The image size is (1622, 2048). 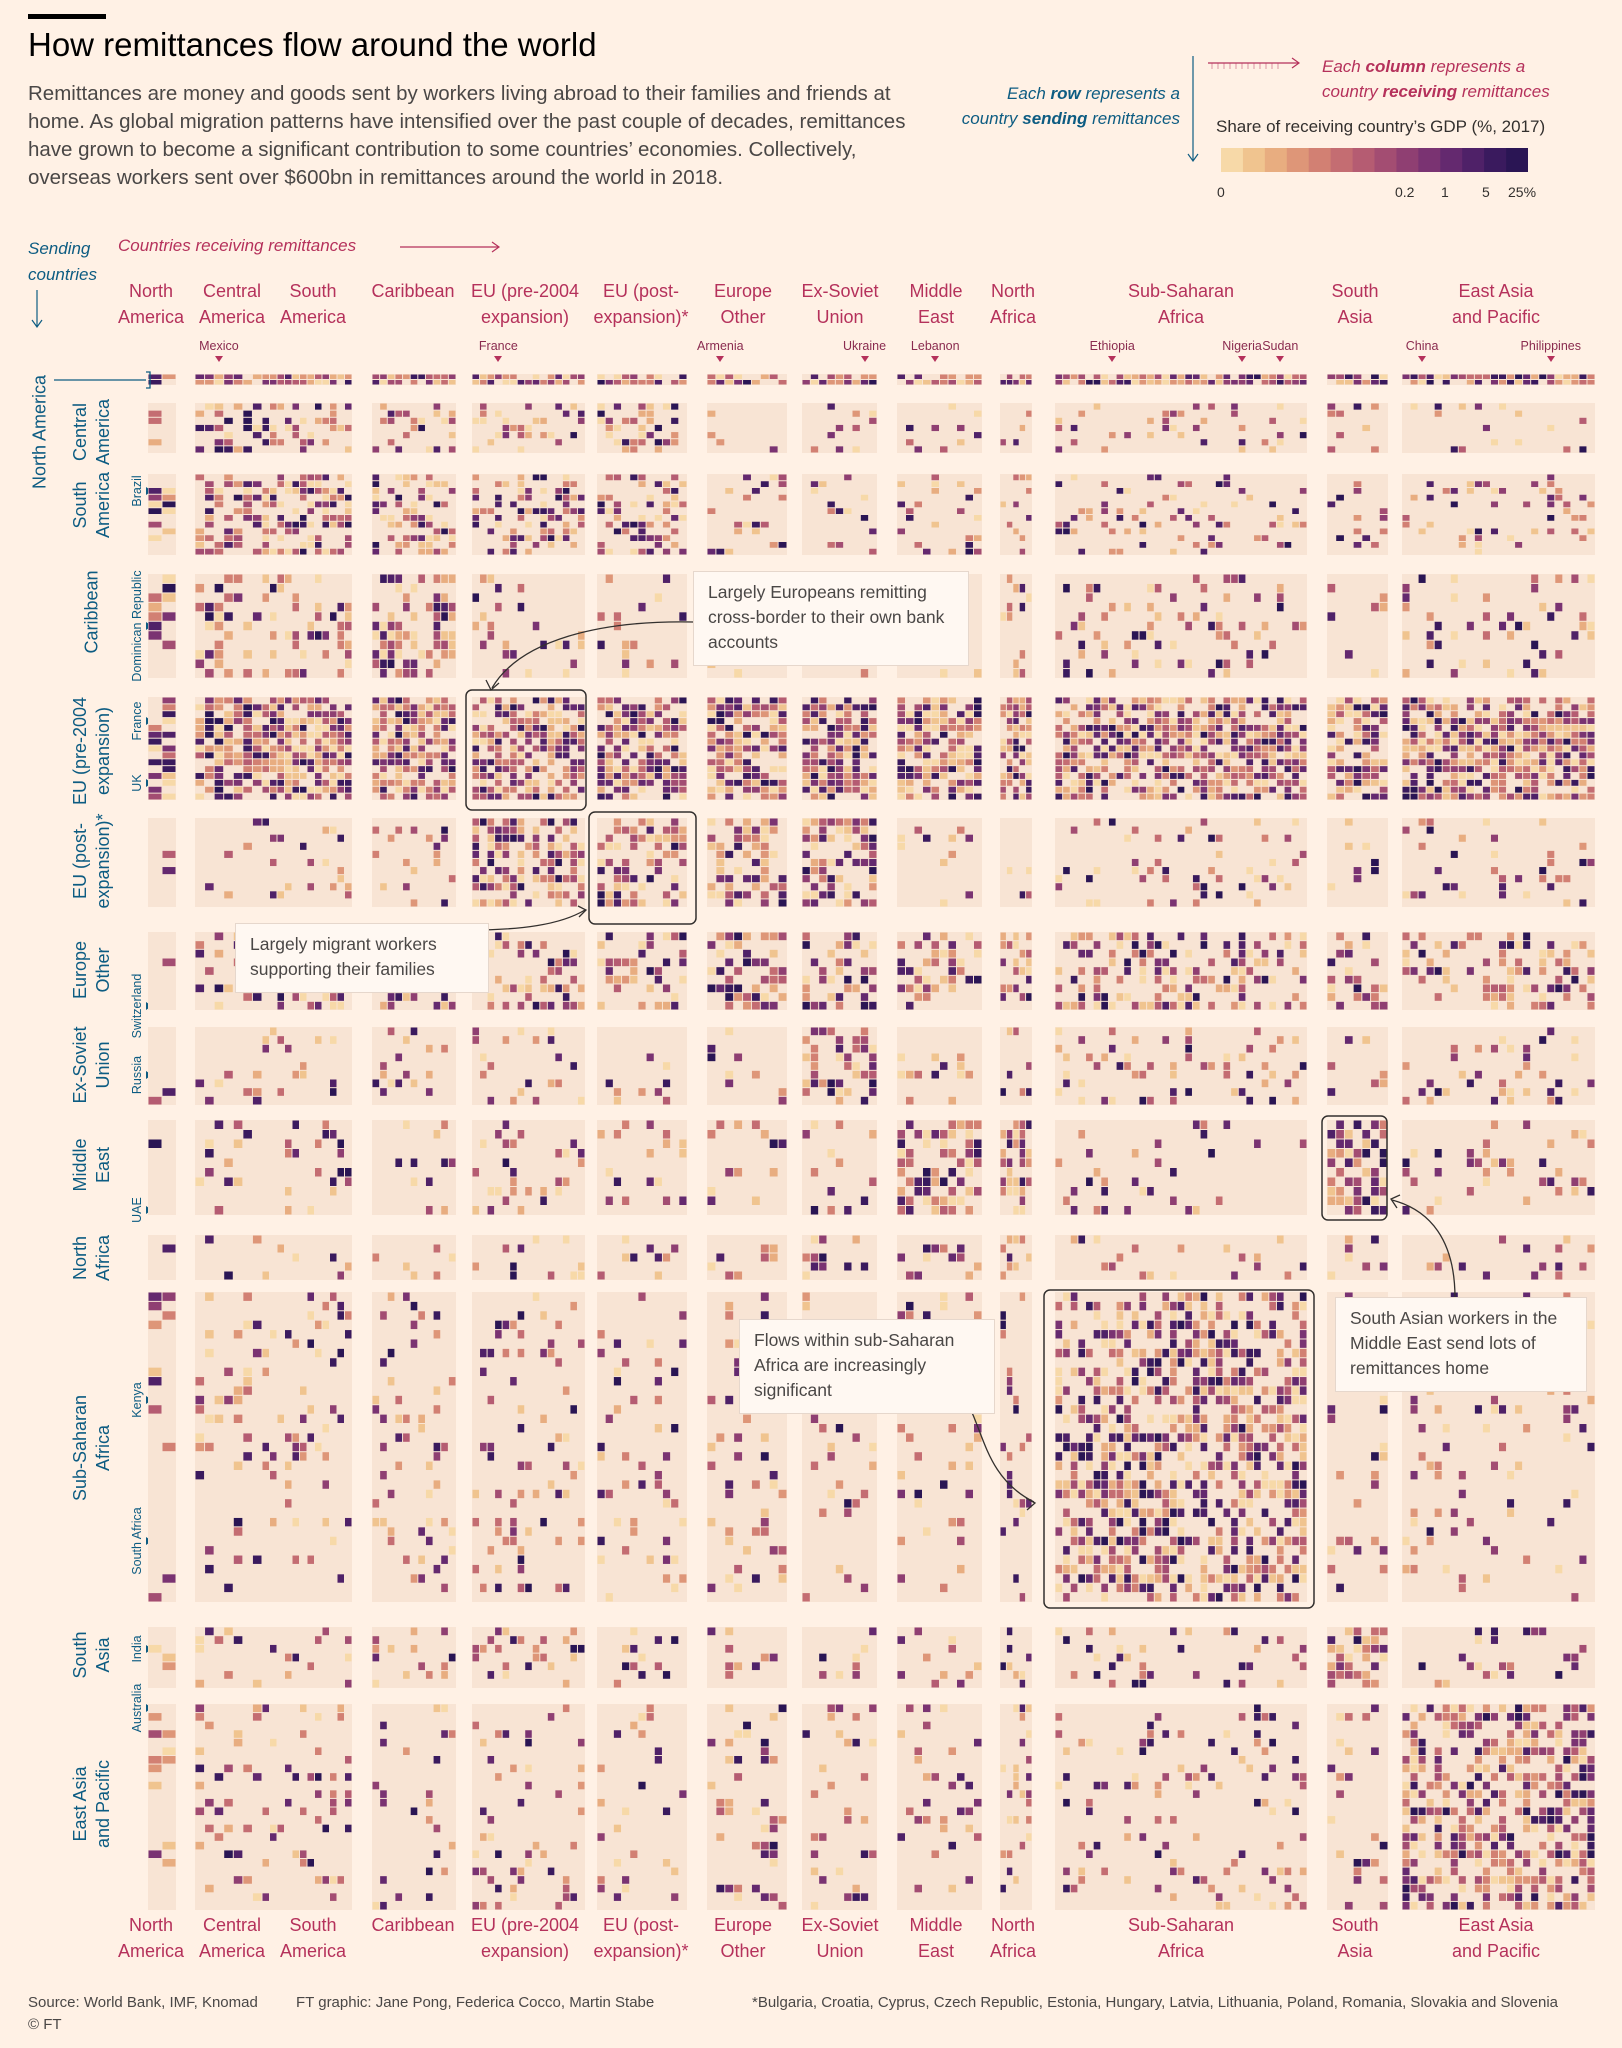 What do you see at coordinates (228, 1167) in the screenshot?
I see `matrix-block` at bounding box center [228, 1167].